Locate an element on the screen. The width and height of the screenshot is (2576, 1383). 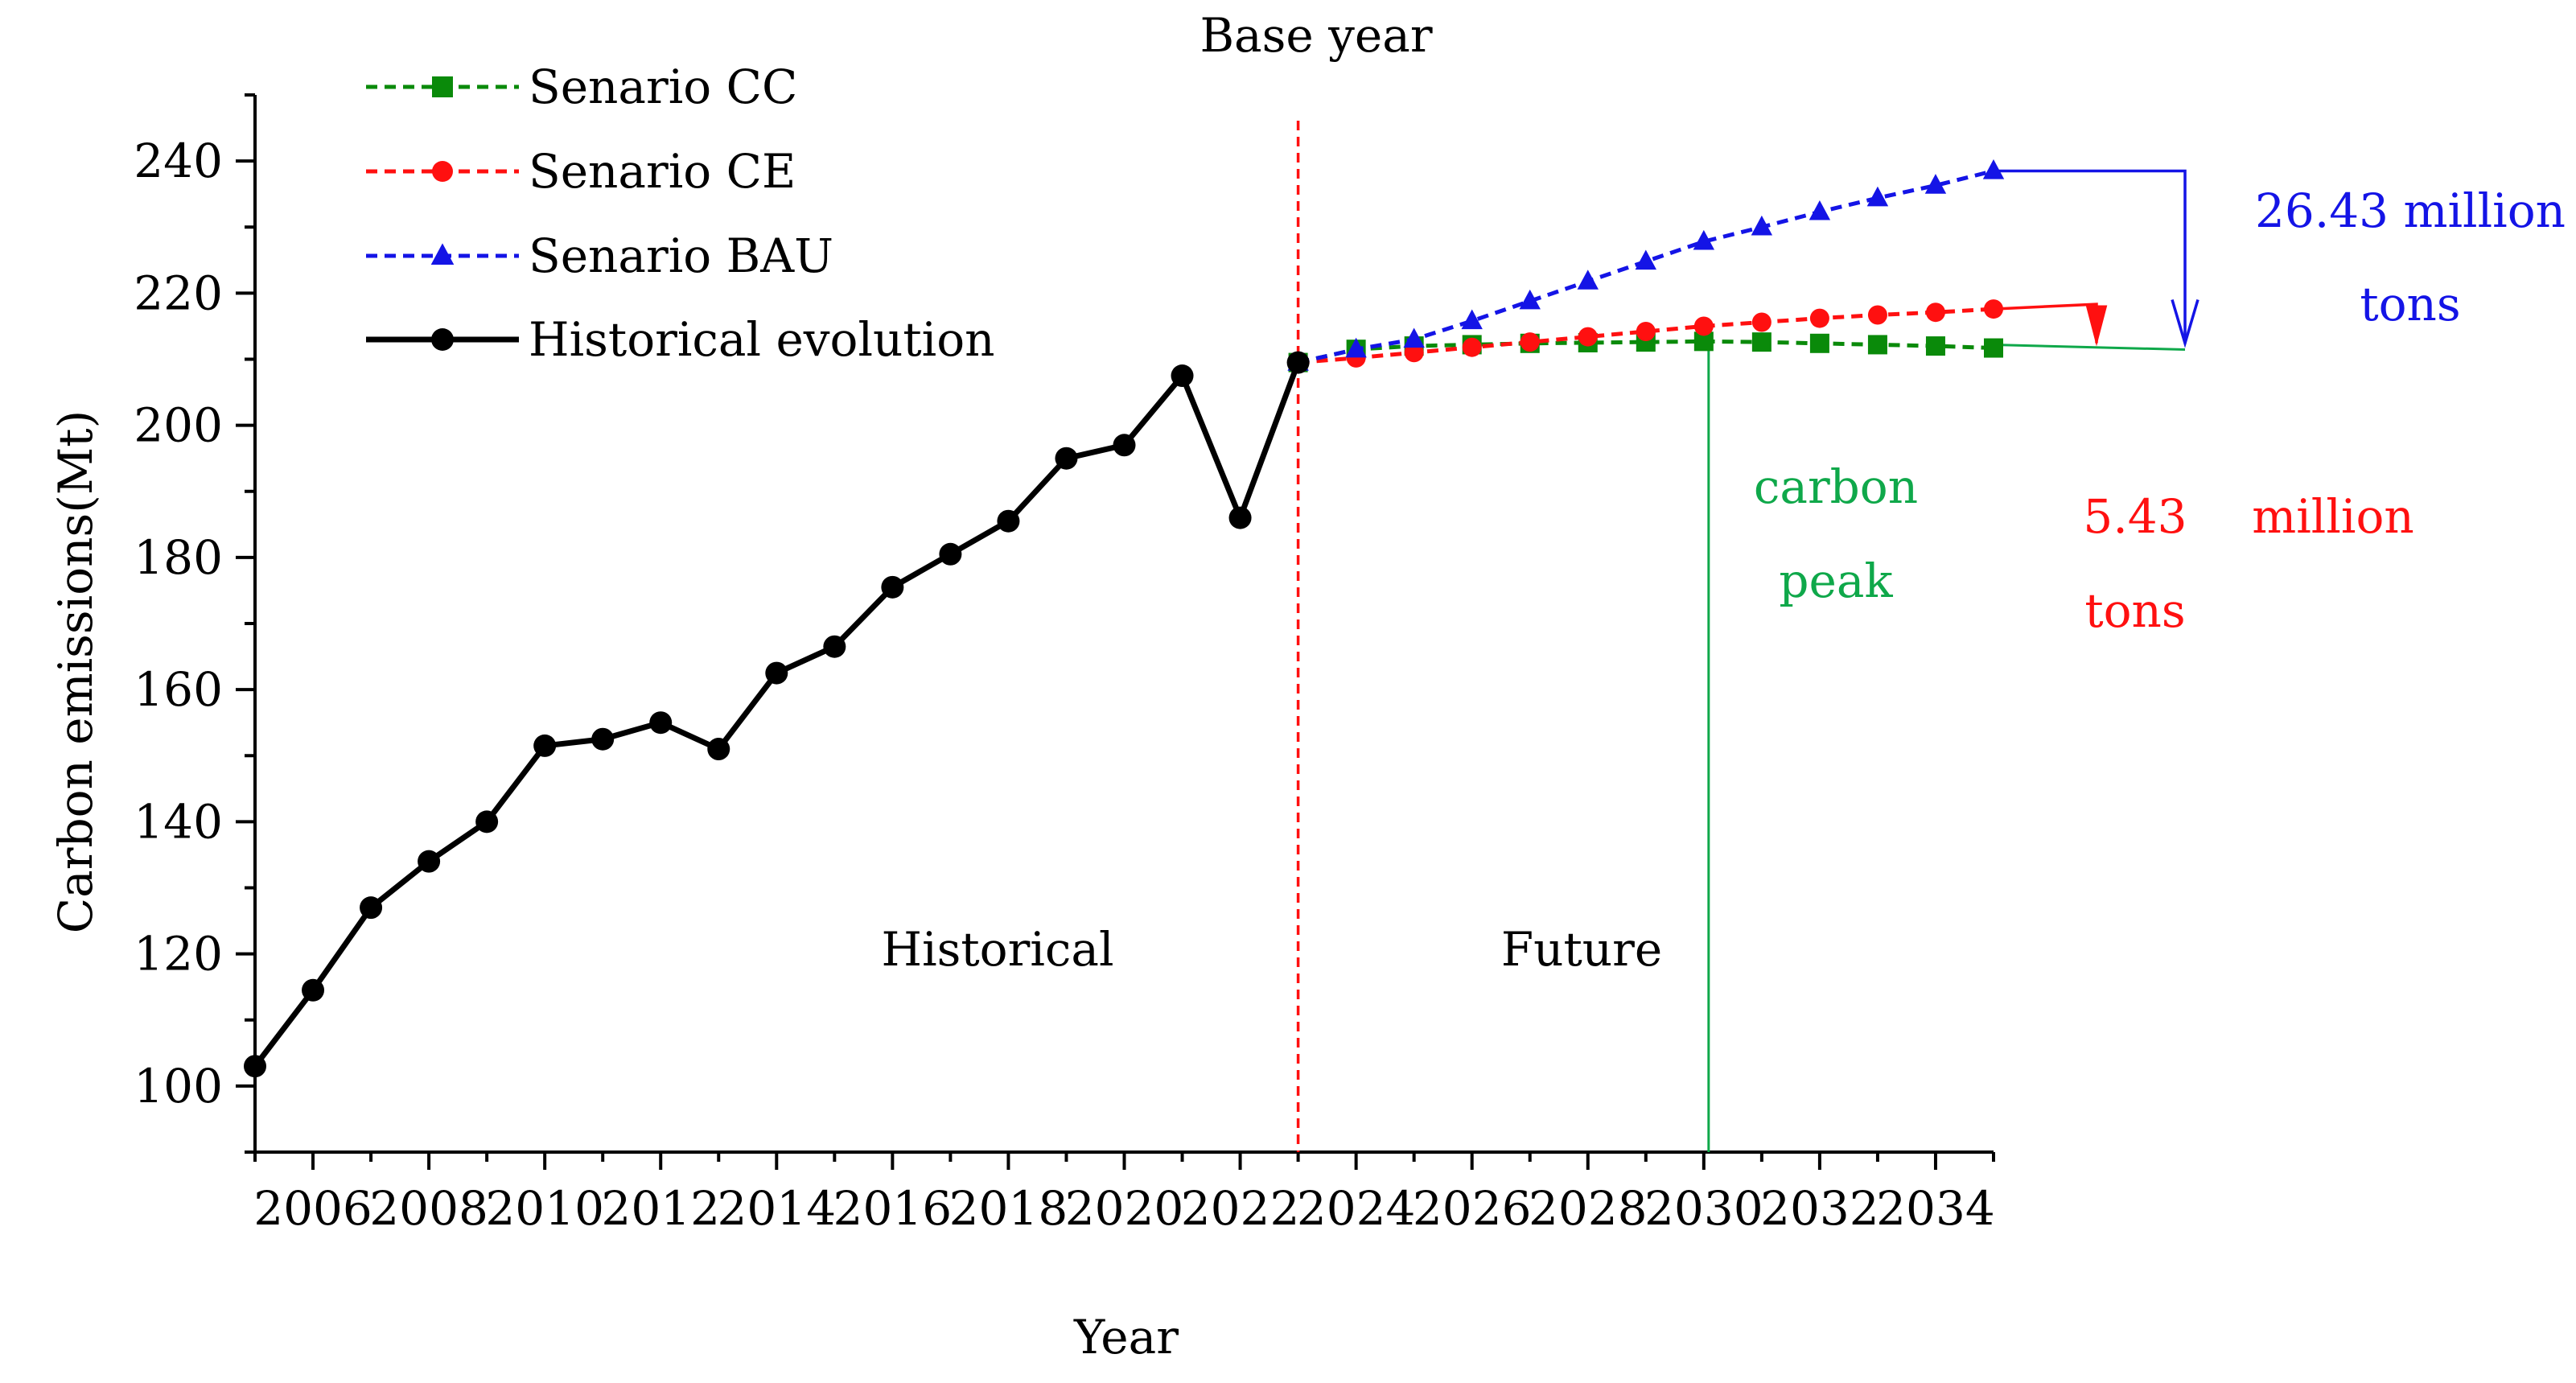
x-tick-label: 2028 is located at coordinates (1588, 1208).